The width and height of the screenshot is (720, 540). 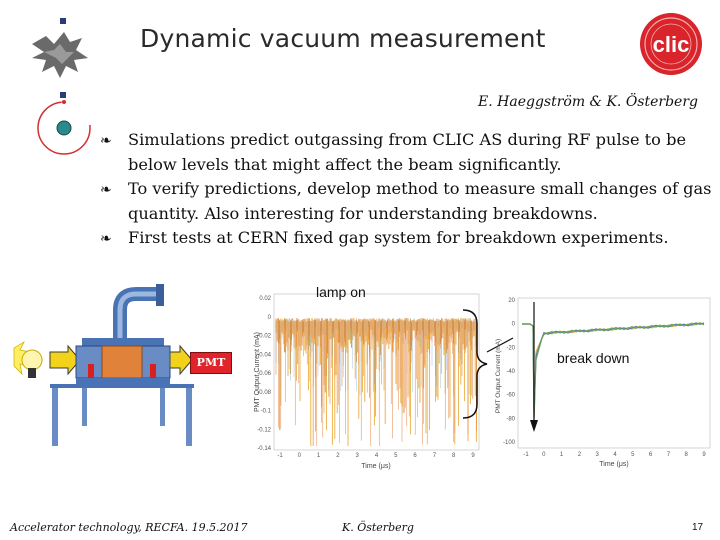 What do you see at coordinates (264, 393) in the screenshot?
I see `y-tick-label: -0.08` at bounding box center [264, 393].